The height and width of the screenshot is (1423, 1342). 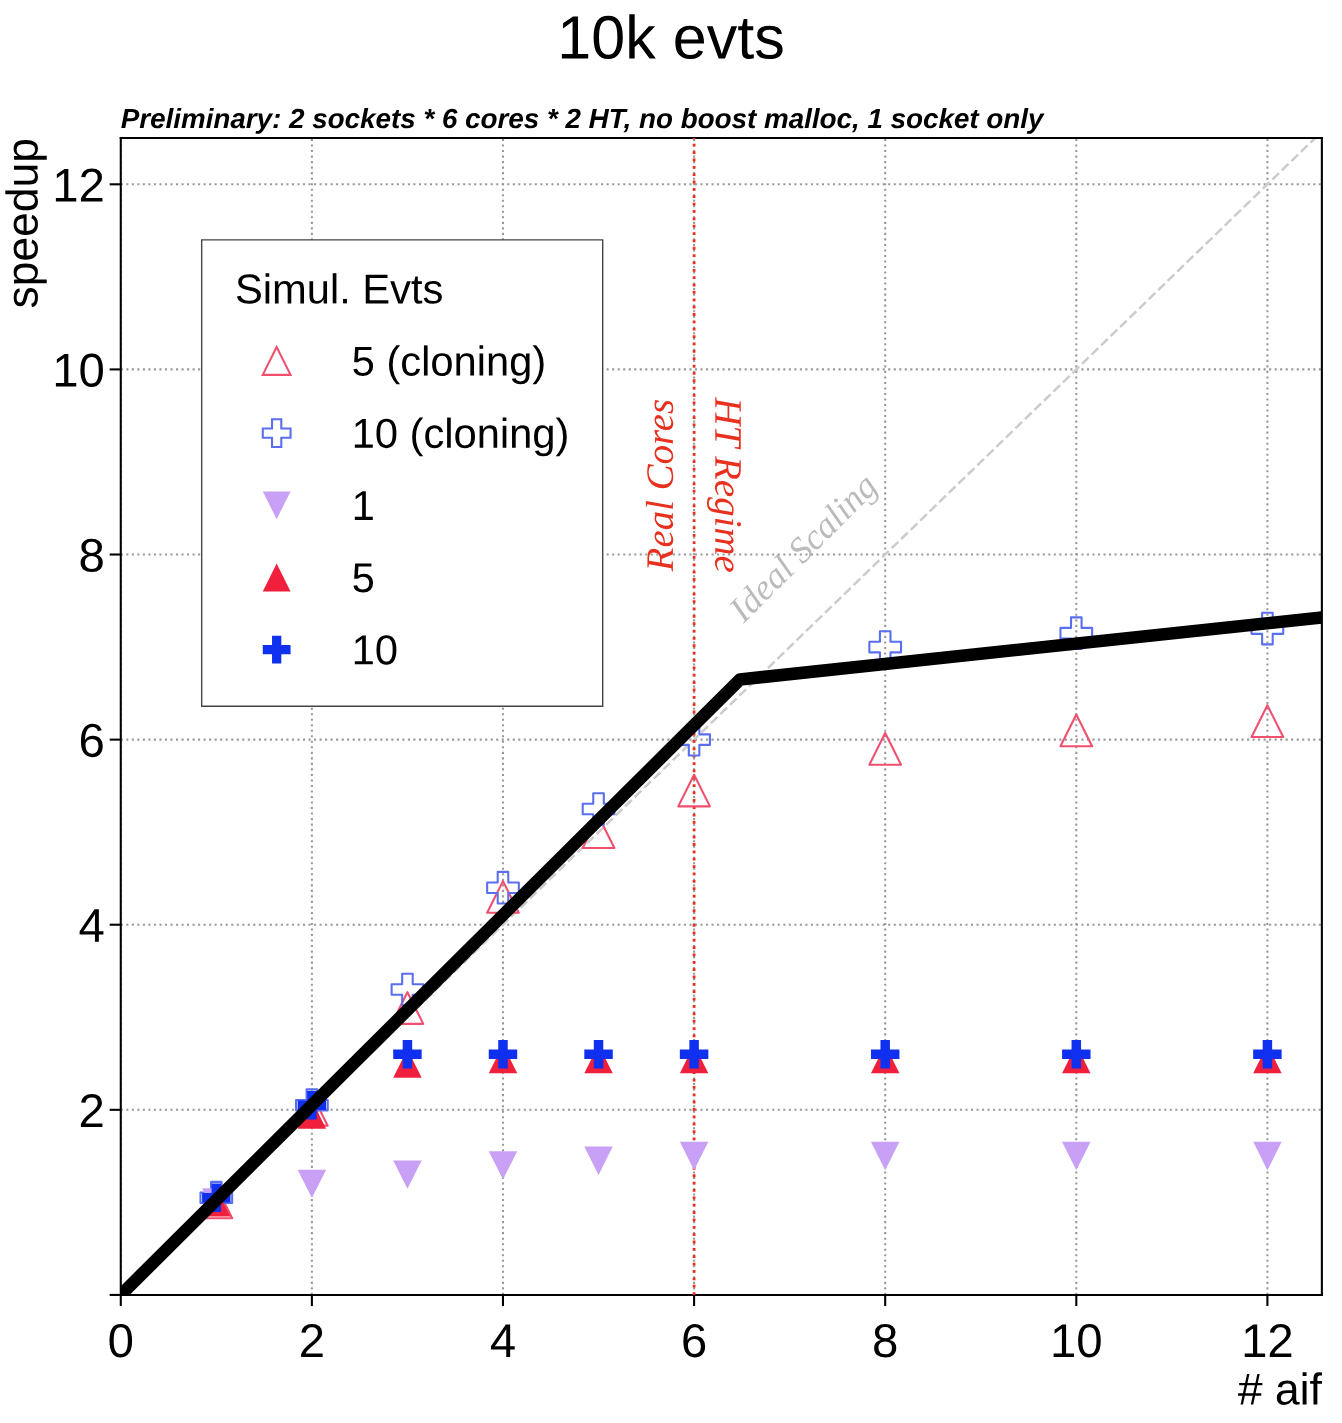 What do you see at coordinates (694, 1340) in the screenshot?
I see `x-tick-label: 6` at bounding box center [694, 1340].